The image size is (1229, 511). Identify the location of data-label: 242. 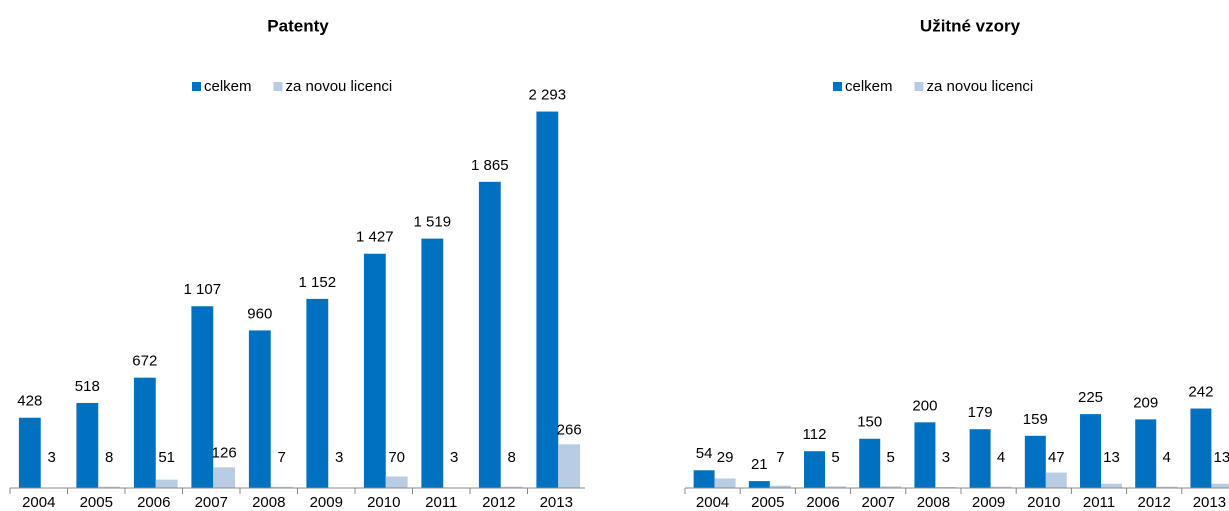
(1200, 392).